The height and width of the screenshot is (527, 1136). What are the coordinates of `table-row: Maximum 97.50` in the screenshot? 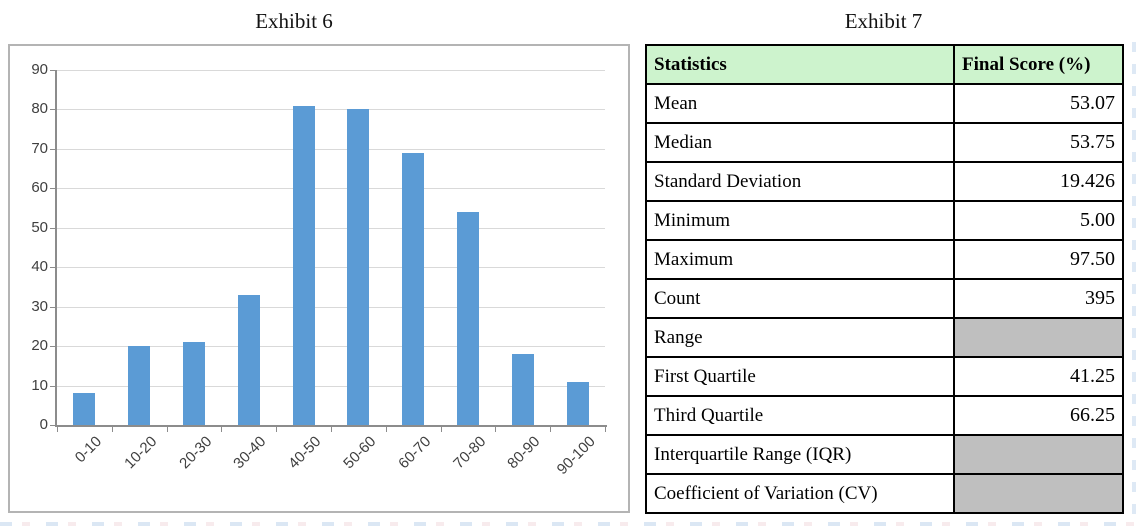 It's located at (884, 259).